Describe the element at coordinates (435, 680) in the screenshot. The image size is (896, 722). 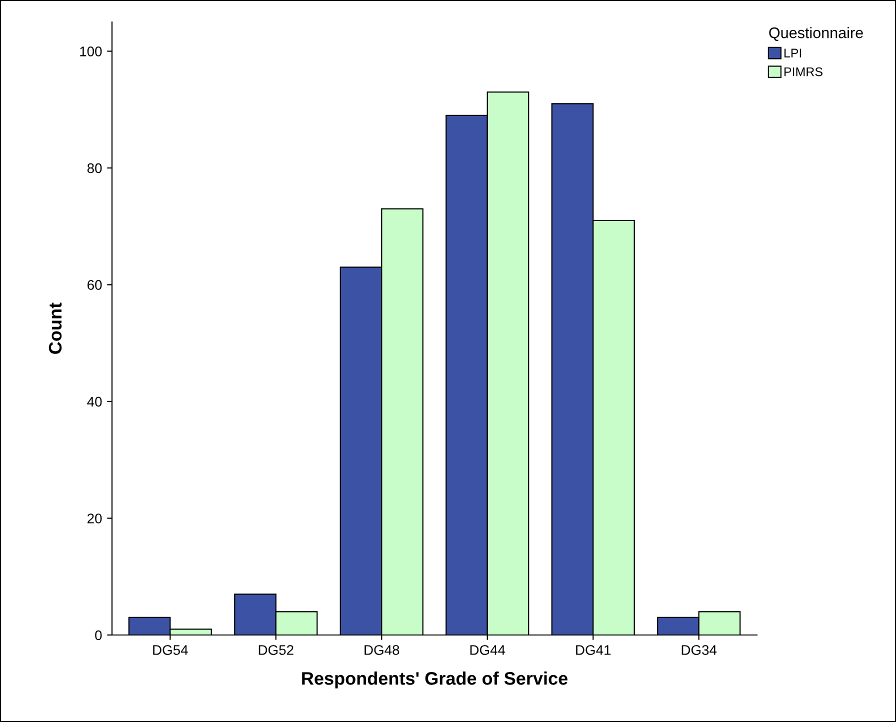
I see `x-axis-title: Respondents' Grade of Service` at that location.